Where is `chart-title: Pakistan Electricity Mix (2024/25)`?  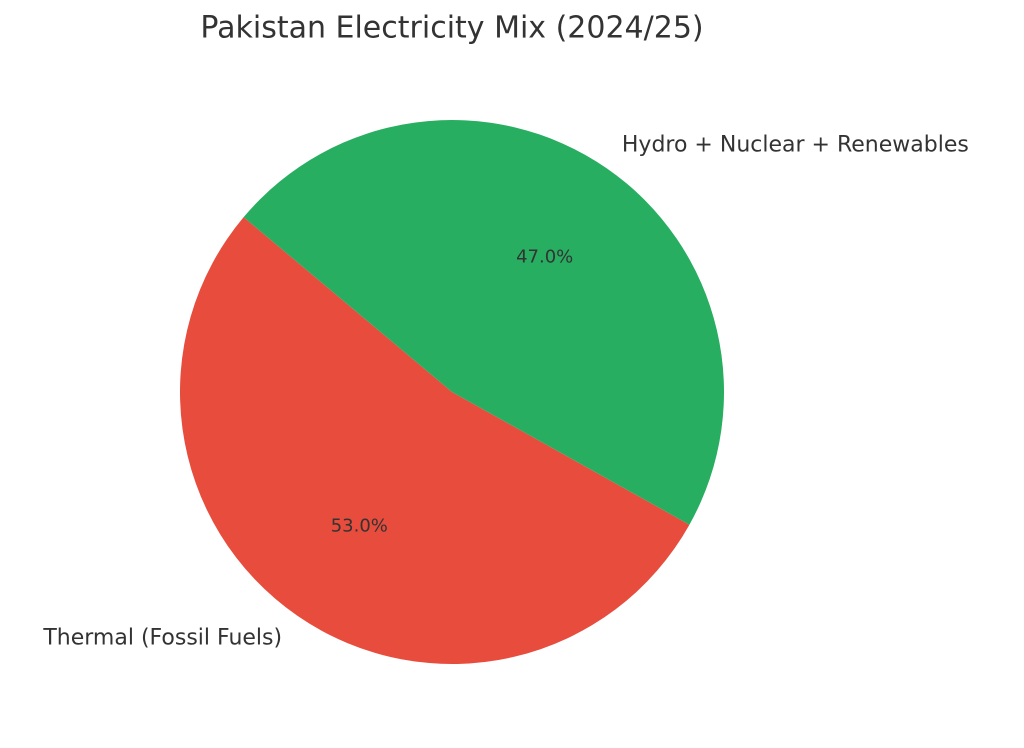
chart-title: Pakistan Electricity Mix (2024/25) is located at coordinates (451, 28).